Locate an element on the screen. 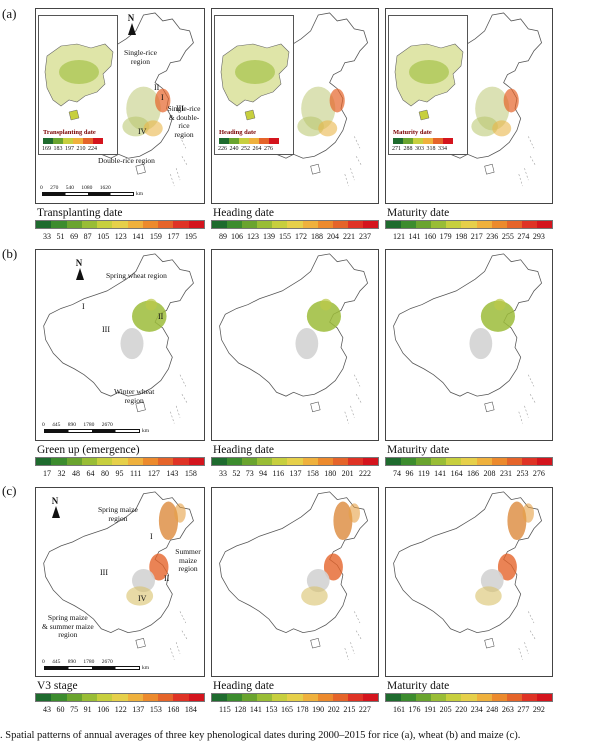  ramp-tick-label: 94 is located at coordinates (263, 473).